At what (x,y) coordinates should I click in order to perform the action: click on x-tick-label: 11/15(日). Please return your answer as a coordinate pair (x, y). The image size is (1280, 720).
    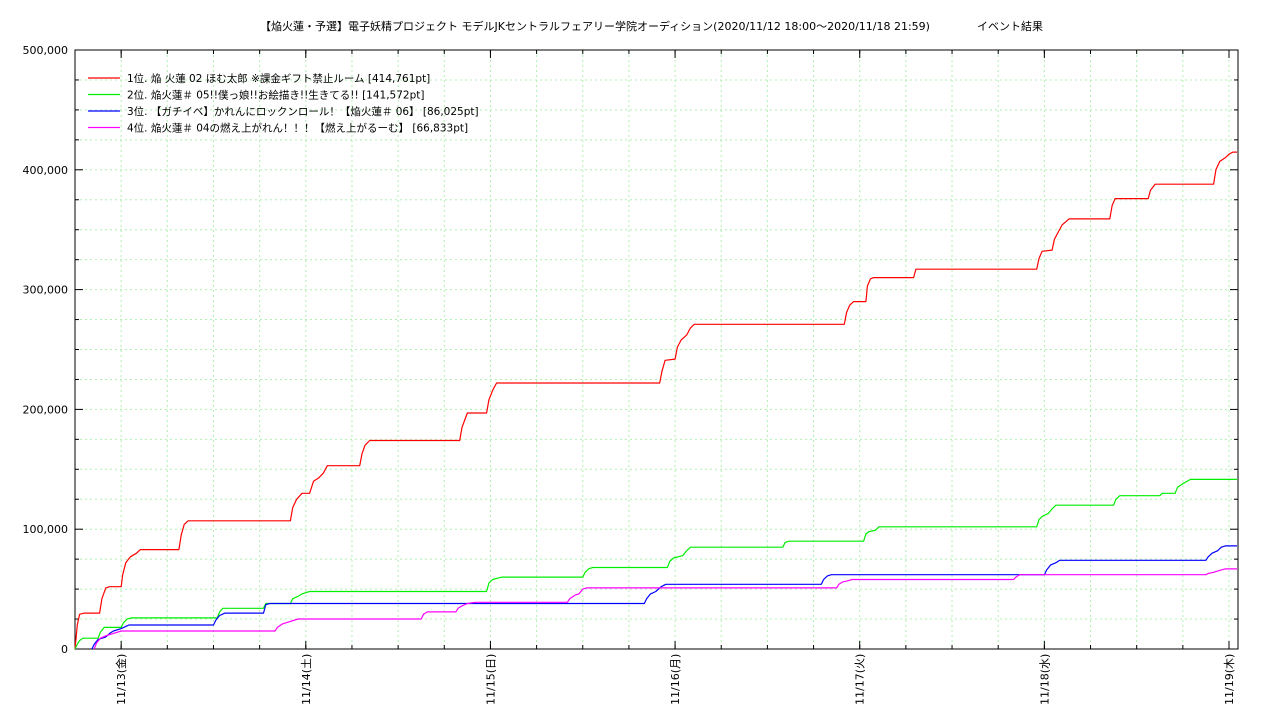
    Looking at the image, I should click on (490, 679).